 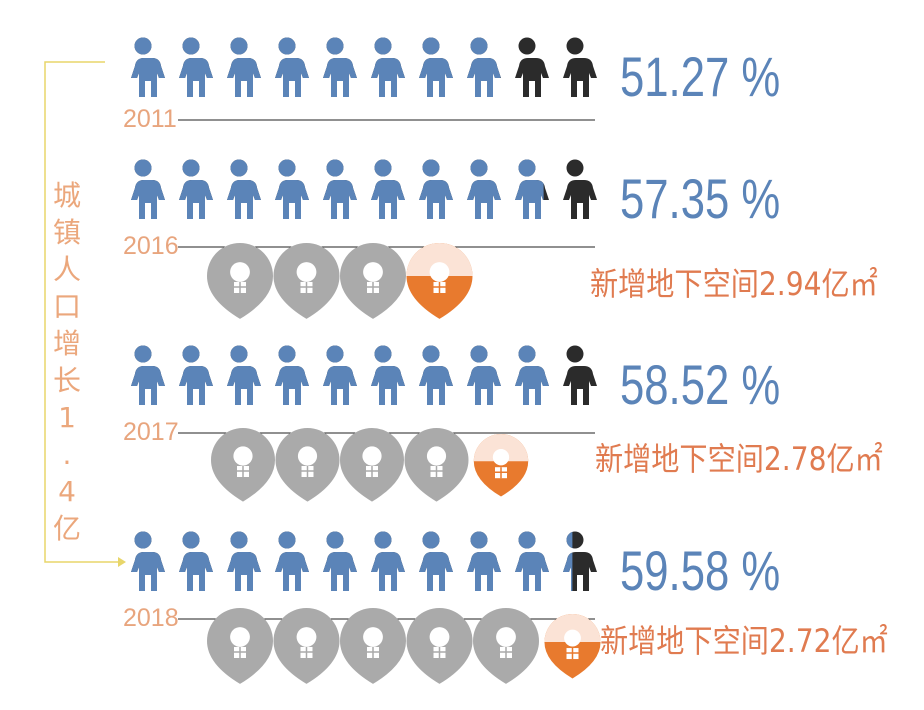 I want to click on row: 2011 51.27 %, so click(x=451, y=85).